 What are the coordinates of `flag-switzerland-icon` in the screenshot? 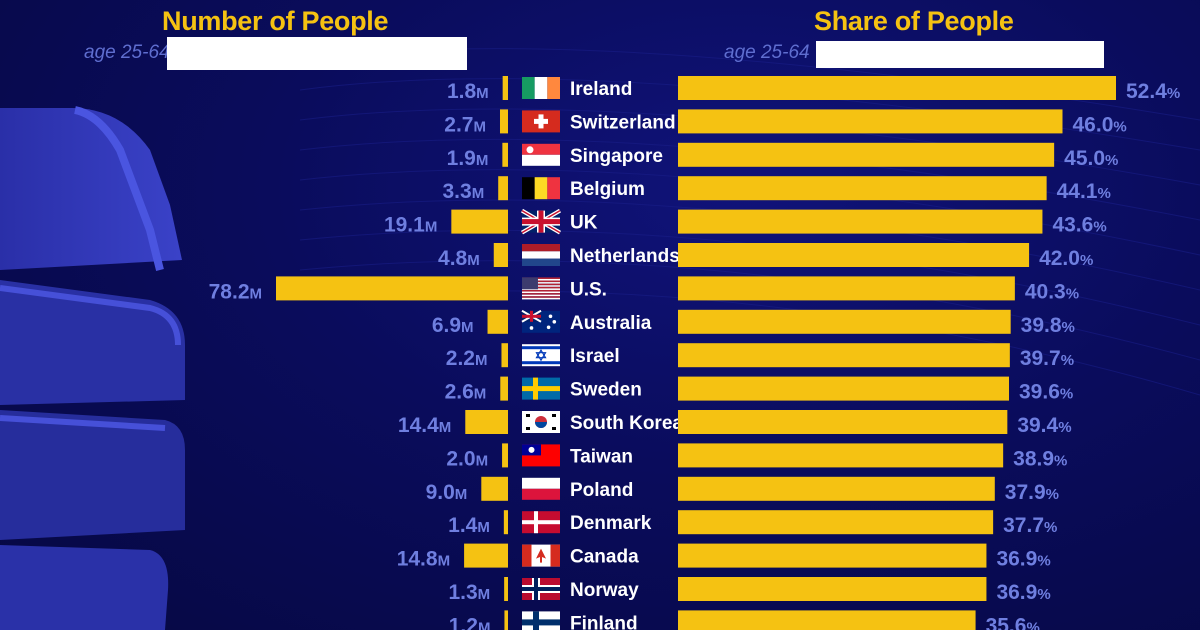 It's located at (541, 121).